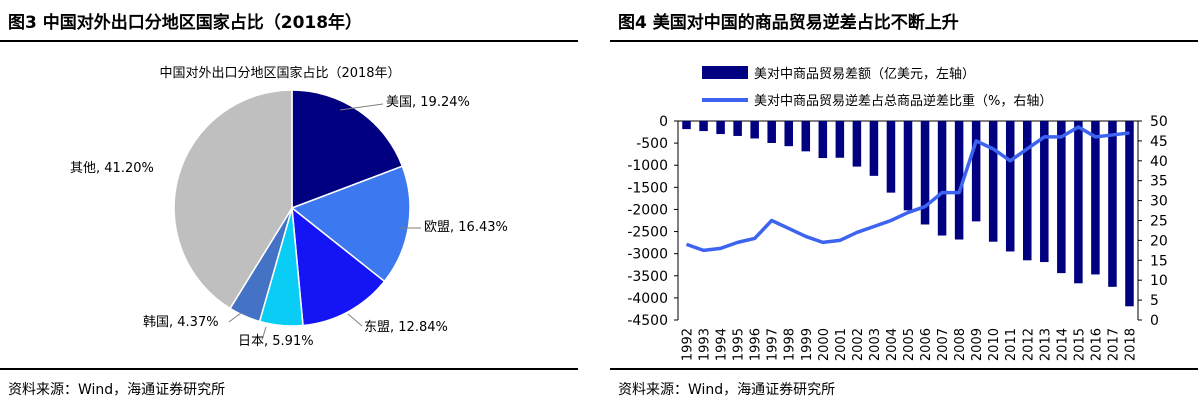 The width and height of the screenshot is (1198, 403). What do you see at coordinates (1159, 142) in the screenshot?
I see `right-tick-label: 45` at bounding box center [1159, 142].